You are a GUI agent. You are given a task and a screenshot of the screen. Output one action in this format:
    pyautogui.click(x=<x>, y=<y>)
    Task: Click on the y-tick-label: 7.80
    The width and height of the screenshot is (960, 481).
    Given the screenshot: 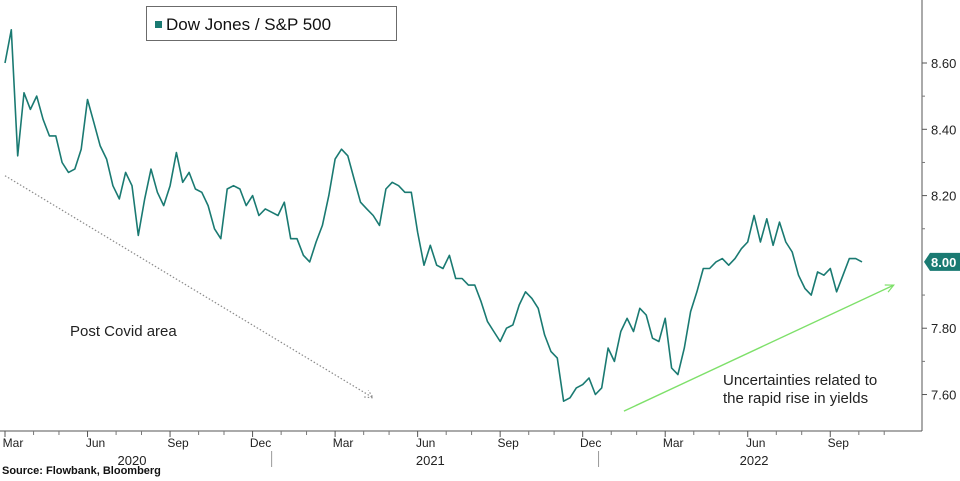 What is the action you would take?
    pyautogui.click(x=943, y=328)
    